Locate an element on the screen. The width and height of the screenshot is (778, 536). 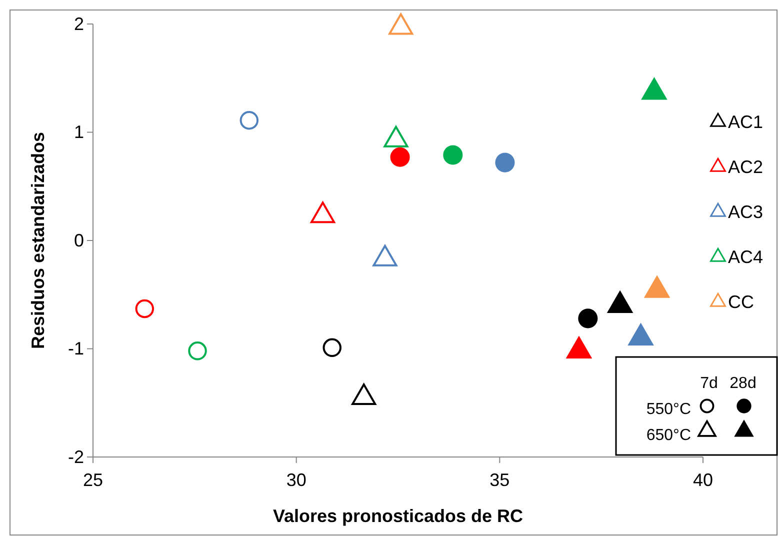
y-tick-label: 2 is located at coordinates (79, 24).